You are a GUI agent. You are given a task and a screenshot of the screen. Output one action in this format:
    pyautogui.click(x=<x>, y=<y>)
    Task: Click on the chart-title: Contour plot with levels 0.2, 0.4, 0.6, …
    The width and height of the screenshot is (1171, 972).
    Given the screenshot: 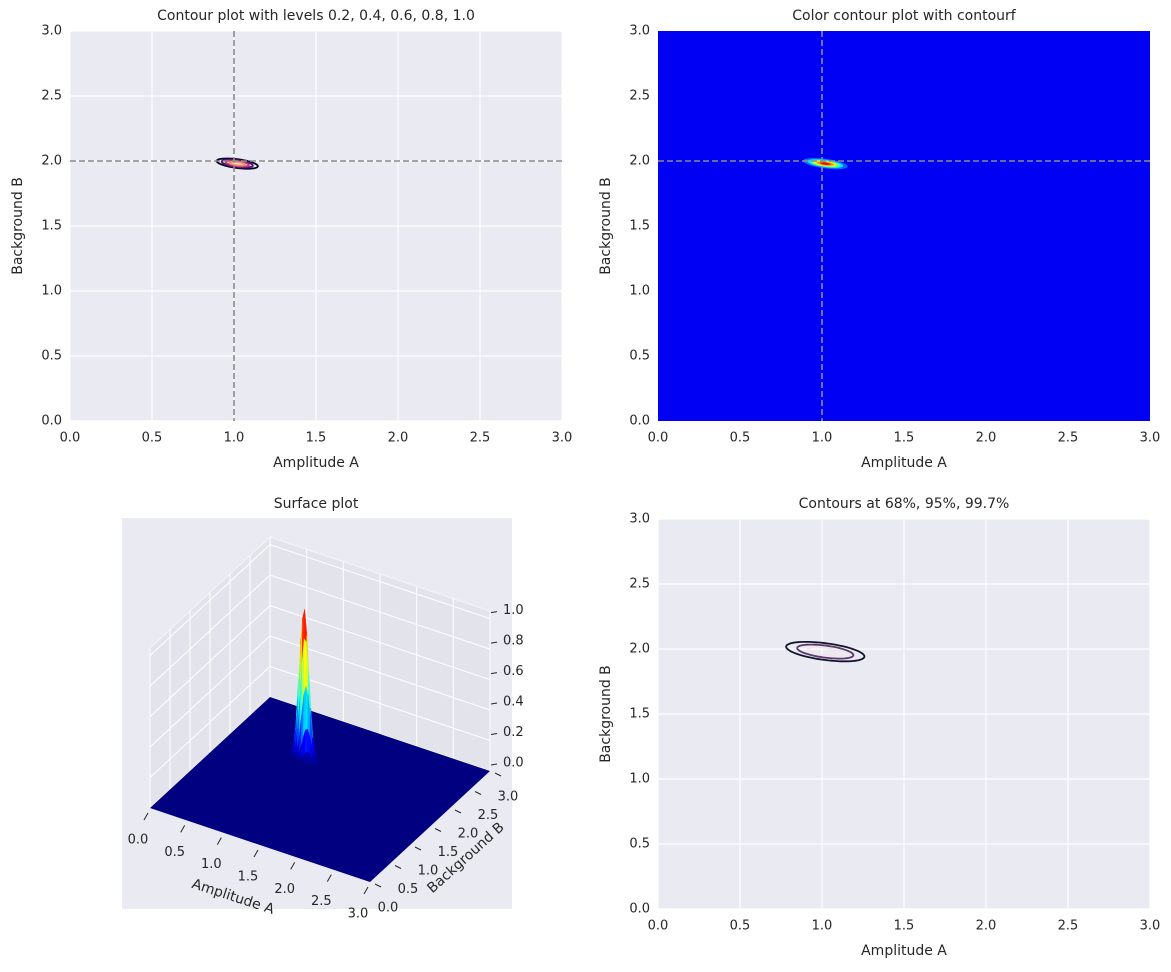 What is the action you would take?
    pyautogui.click(x=316, y=16)
    